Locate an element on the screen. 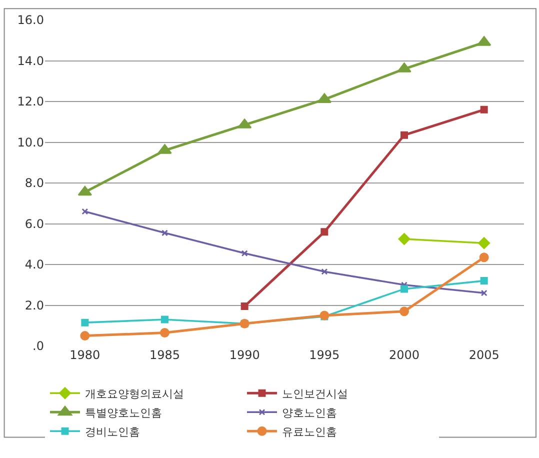 This screenshot has height=458, width=539. x-tick-label: 1985 is located at coordinates (164, 355).